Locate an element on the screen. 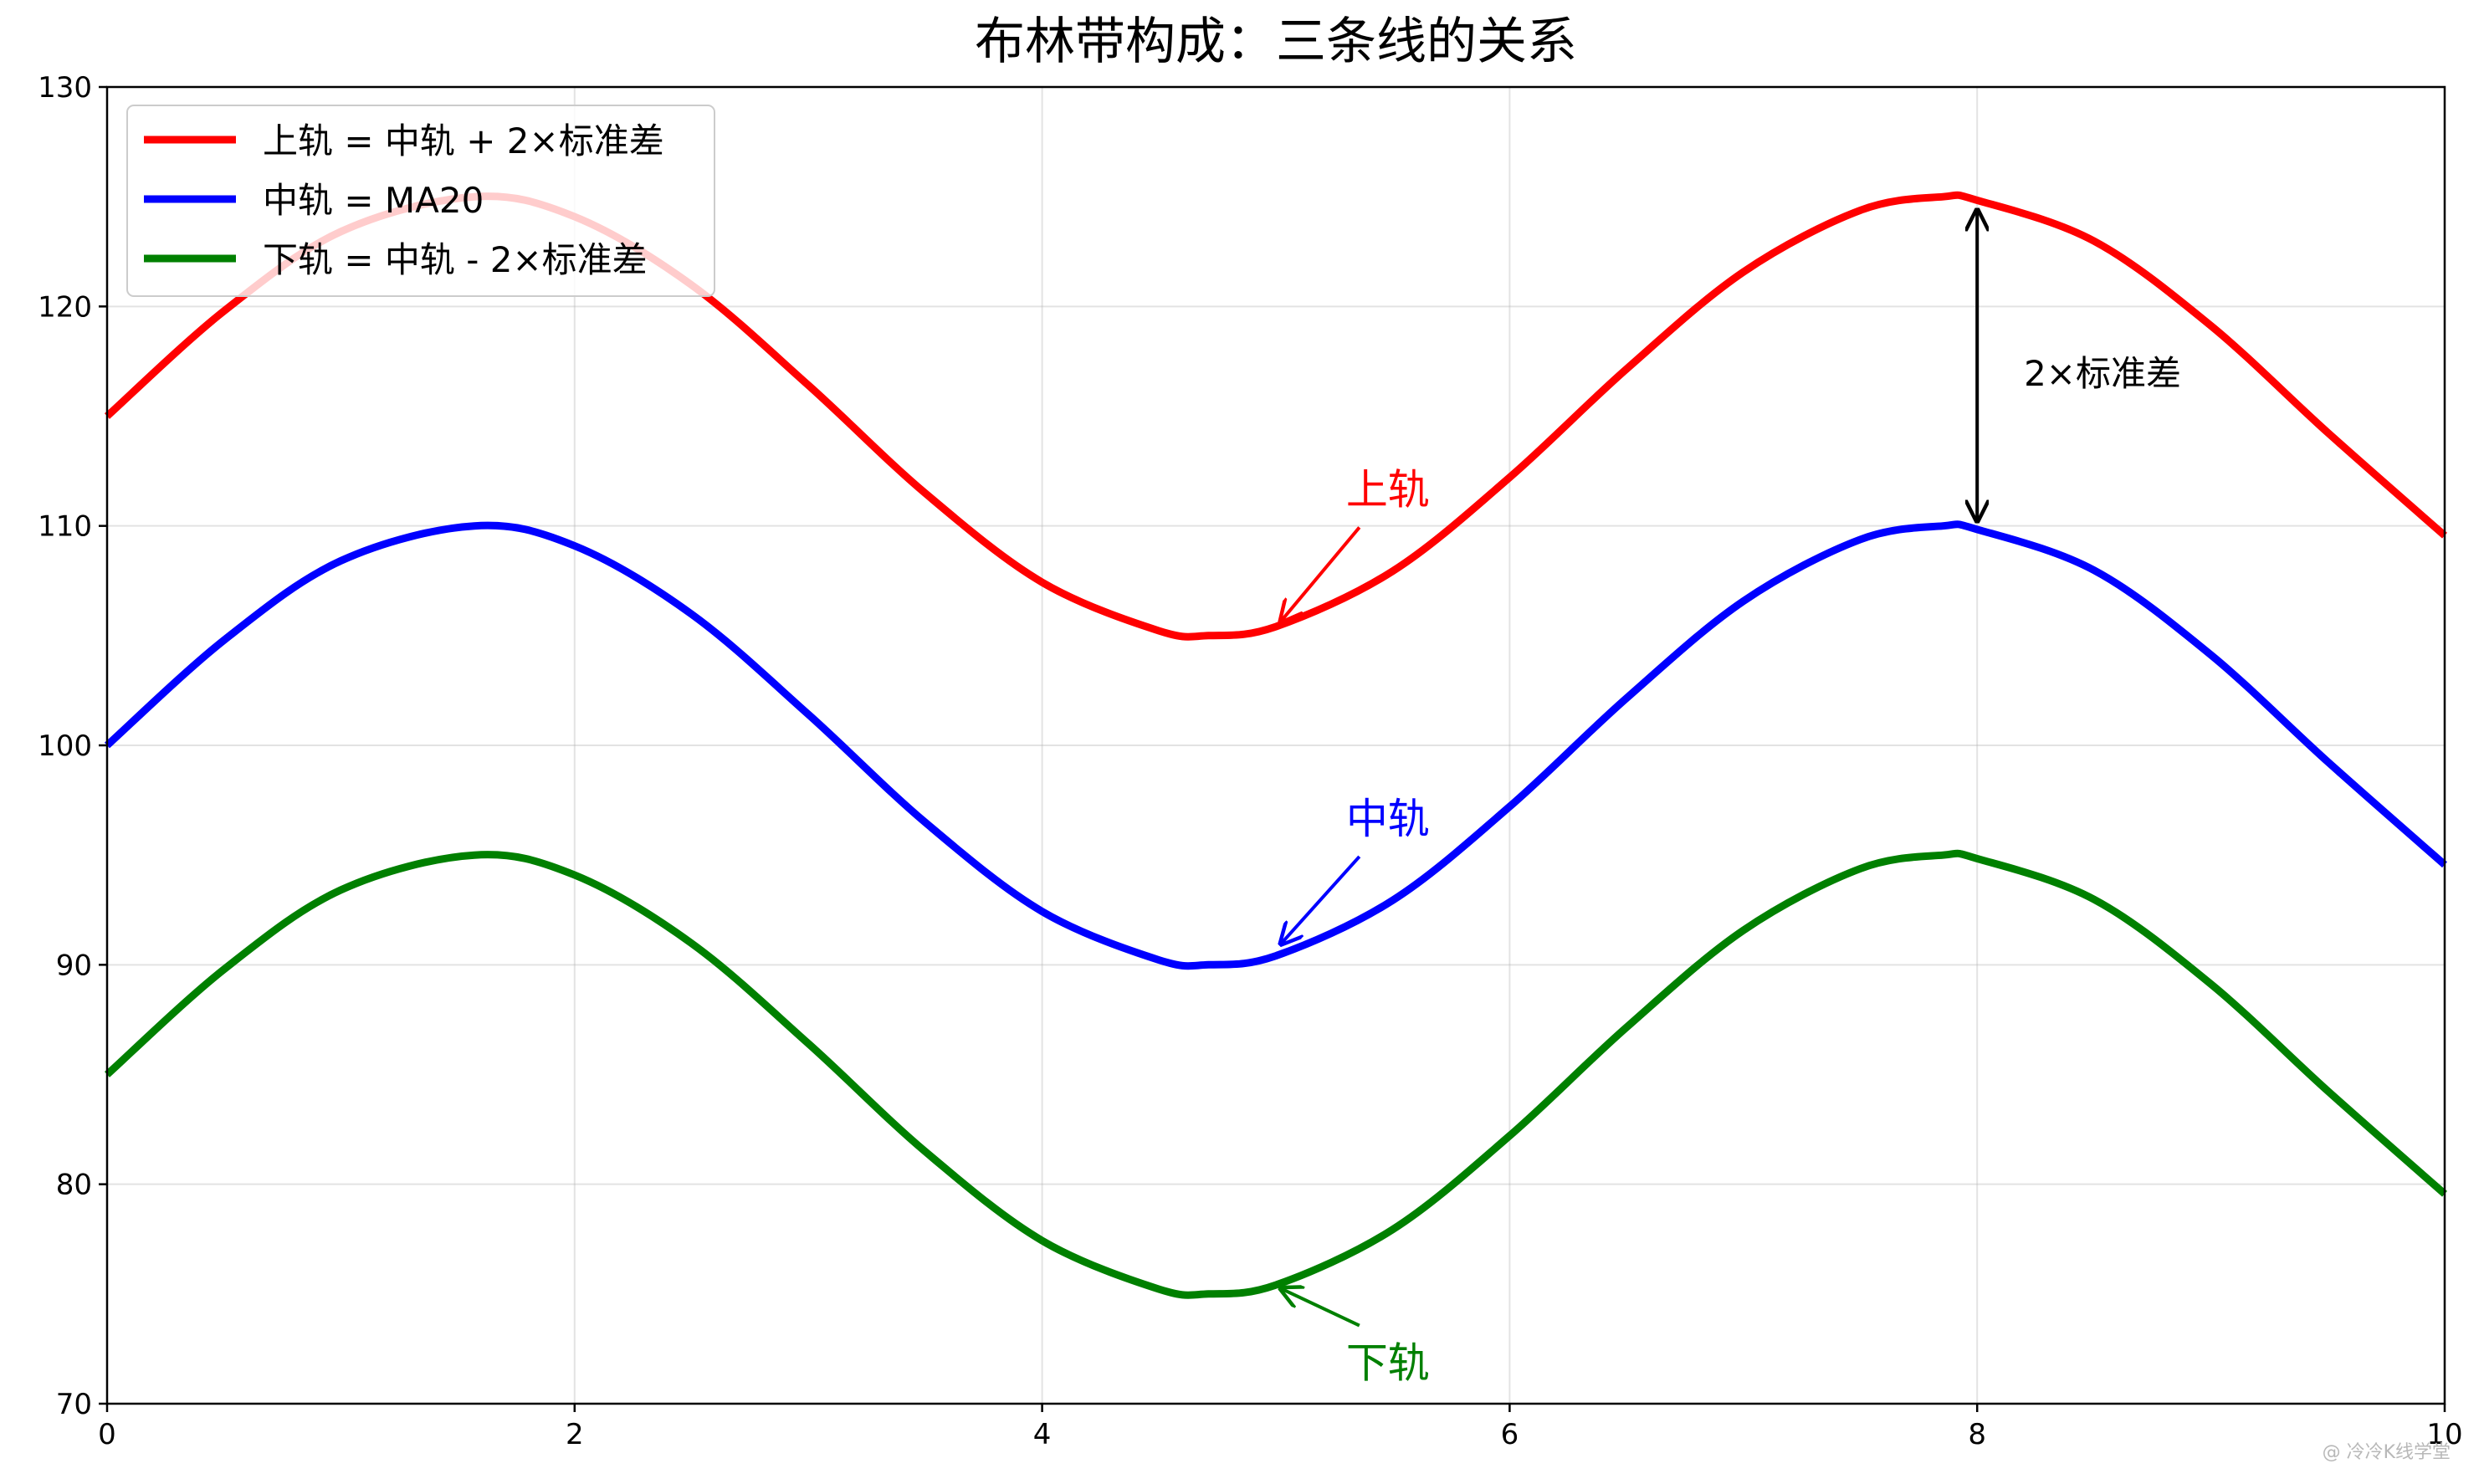 This screenshot has width=2484, height=1484. annotation-label: 下轨 is located at coordinates (1388, 1363).